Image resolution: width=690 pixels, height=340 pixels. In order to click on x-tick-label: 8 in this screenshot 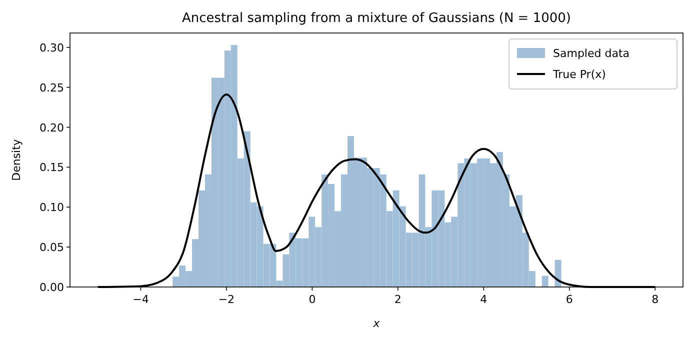, I will do `click(655, 299)`.